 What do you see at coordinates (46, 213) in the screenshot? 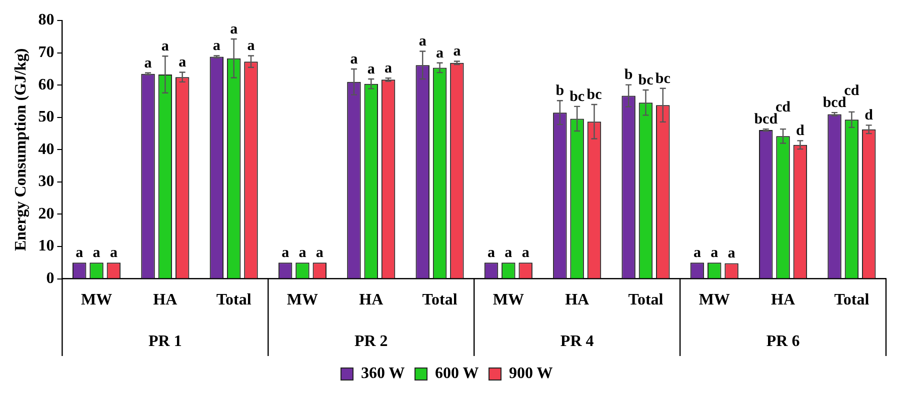
I see `y-tick-label: 20` at bounding box center [46, 213].